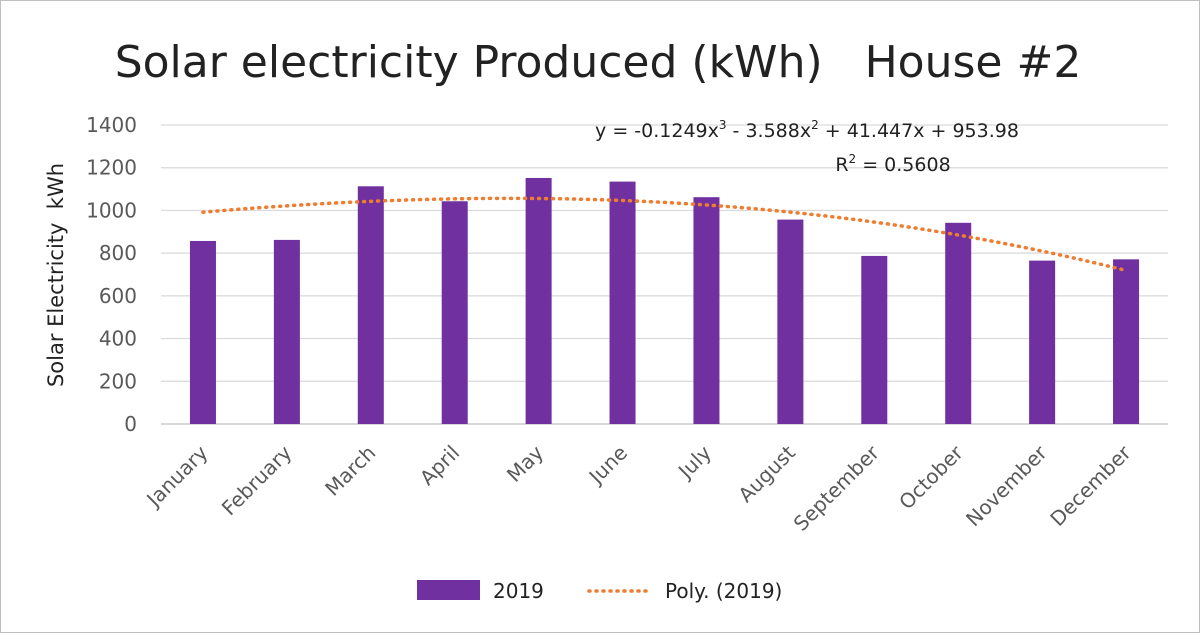 The image size is (1200, 633). Describe the element at coordinates (538, 300) in the screenshot. I see `bar-may` at that location.